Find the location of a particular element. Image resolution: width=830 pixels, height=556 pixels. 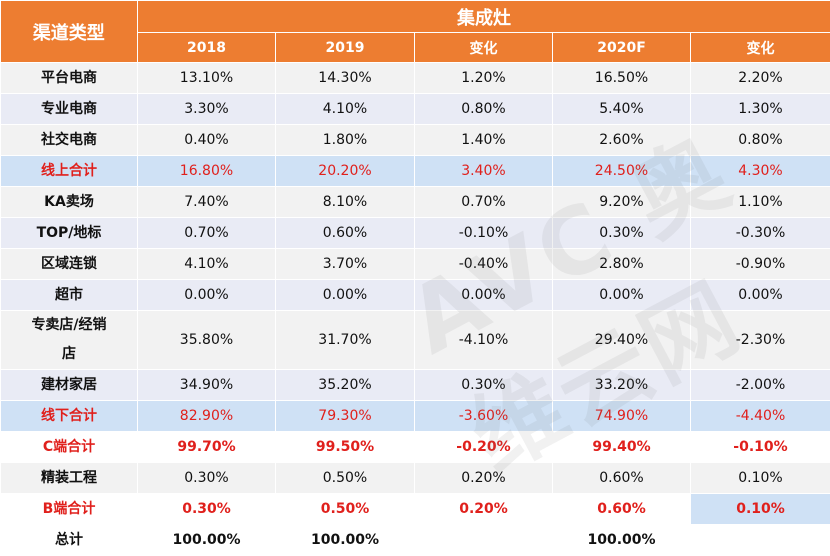

table-cell: -0.20% is located at coordinates (484, 447).